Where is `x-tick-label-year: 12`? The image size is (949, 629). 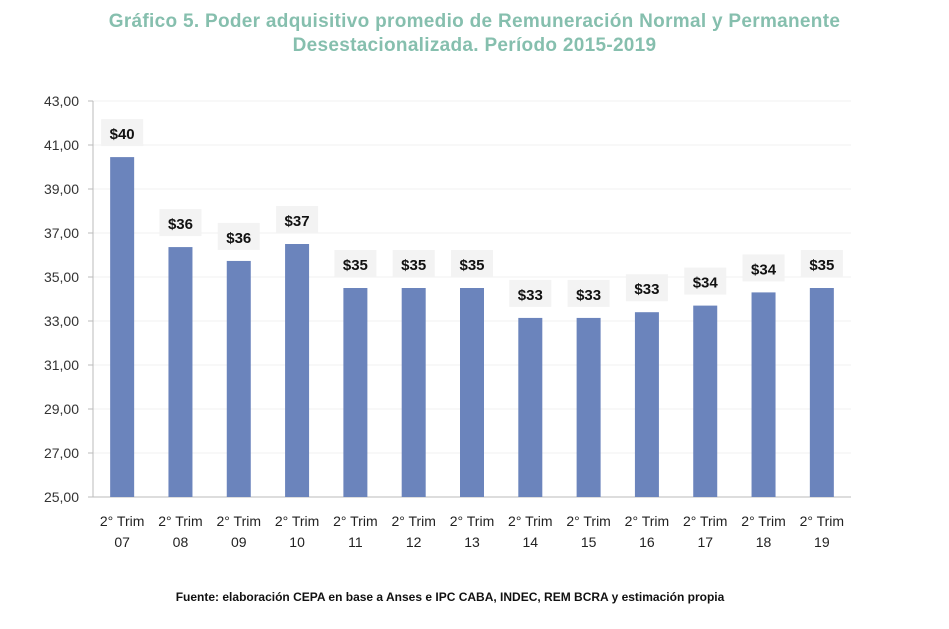
x-tick-label-year: 12 is located at coordinates (414, 542).